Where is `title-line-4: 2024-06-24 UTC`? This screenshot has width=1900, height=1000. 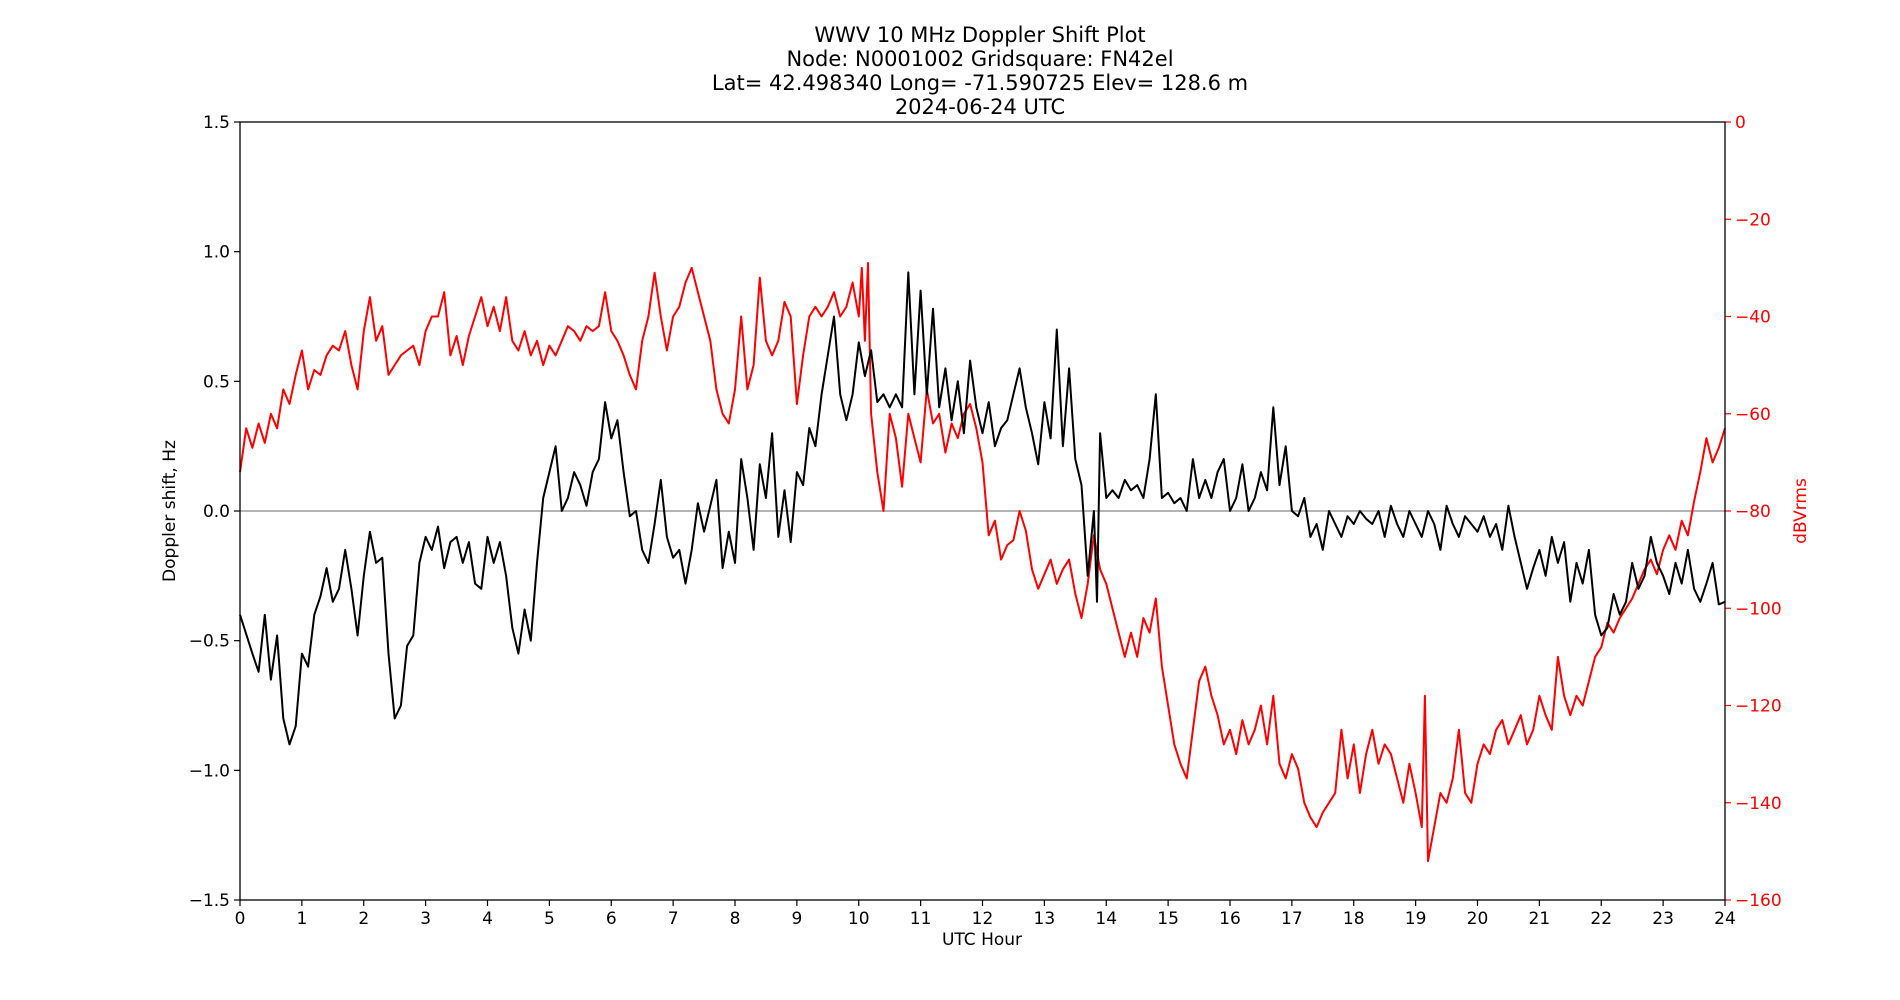
title-line-4: 2024-06-24 UTC is located at coordinates (980, 107).